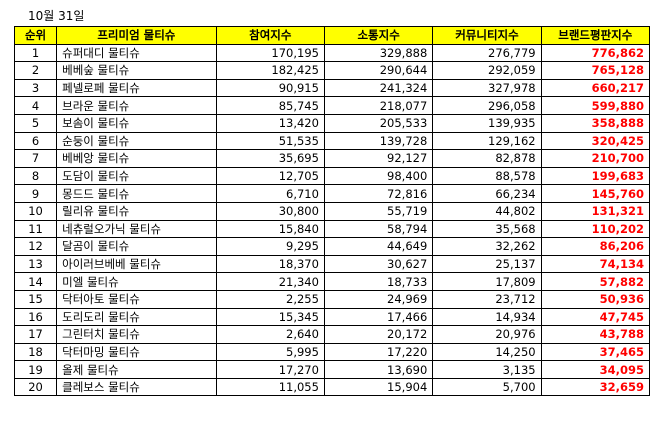  What do you see at coordinates (136, 141) in the screenshot?
I see `cell-brand-name: 순둥이 물티슈` at bounding box center [136, 141].